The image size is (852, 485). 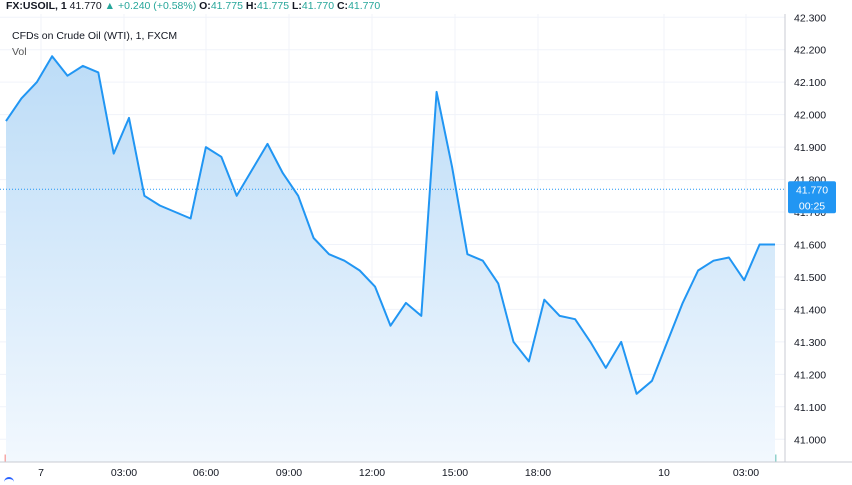 What do you see at coordinates (85, 6) in the screenshot?
I see `last-price: 41.770` at bounding box center [85, 6].